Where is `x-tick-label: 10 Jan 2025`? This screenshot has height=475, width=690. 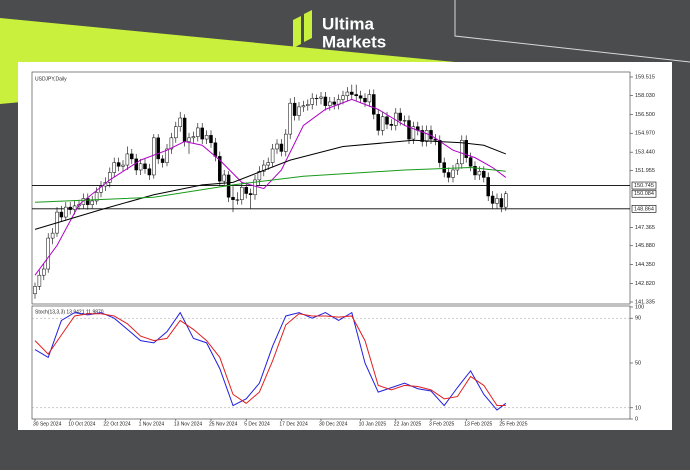
x-tick-label: 10 Jan 2025 is located at coordinates (373, 424).